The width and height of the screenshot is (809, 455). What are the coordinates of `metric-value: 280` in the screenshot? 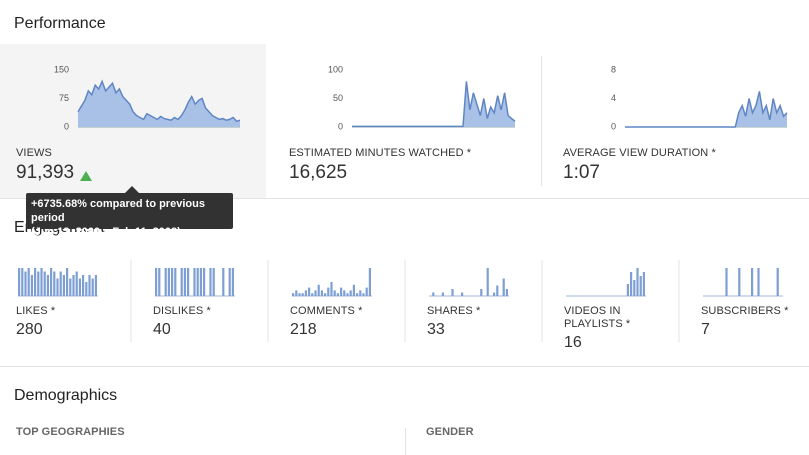 It's located at (29, 329).